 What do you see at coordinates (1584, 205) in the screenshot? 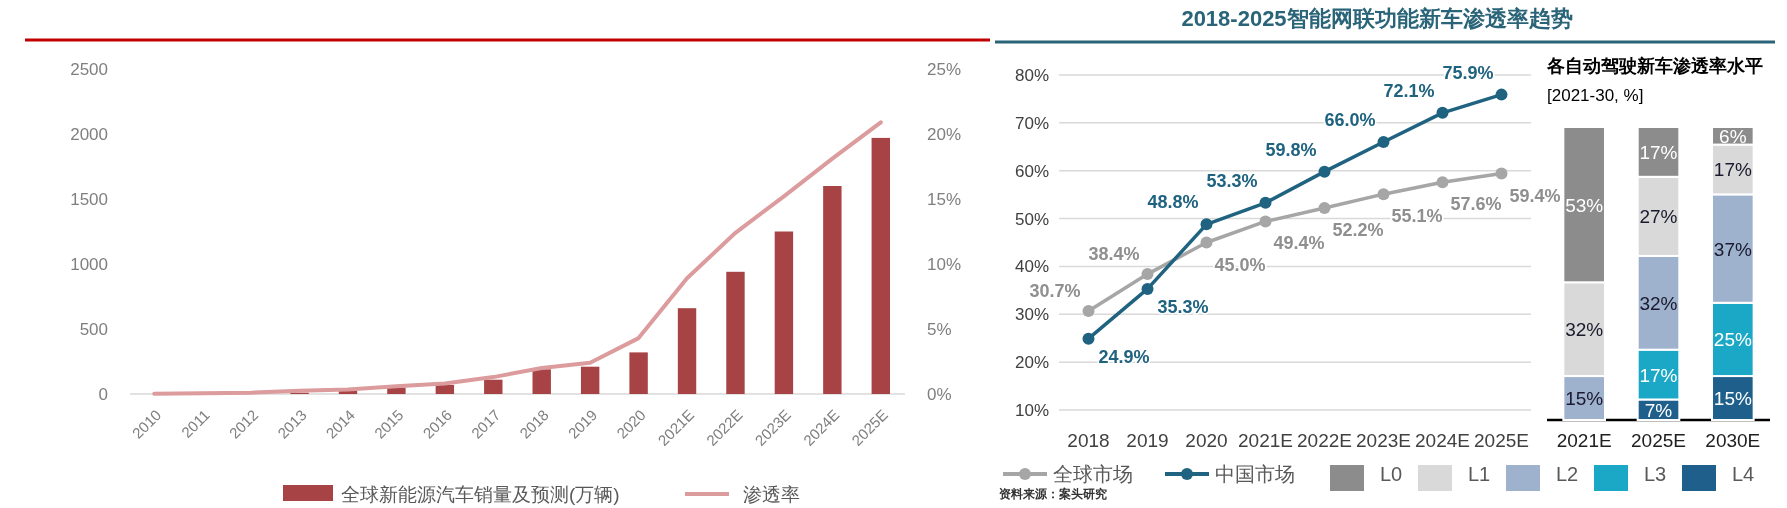
I see `data-label: 53%` at bounding box center [1584, 205].